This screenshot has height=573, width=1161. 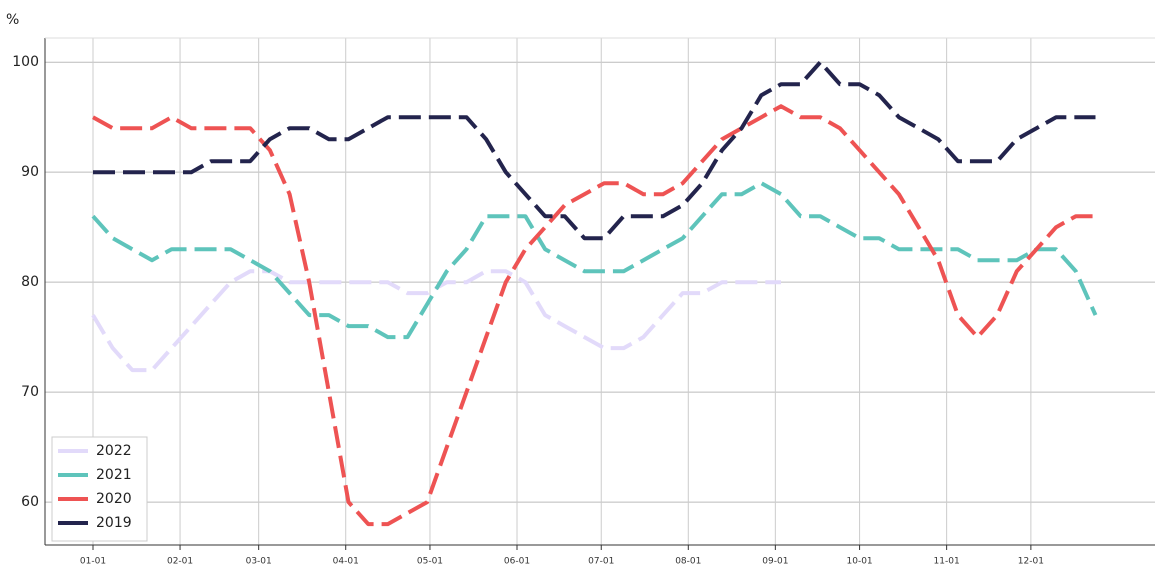 I want to click on y-tick-label: 100, so click(x=25, y=62).